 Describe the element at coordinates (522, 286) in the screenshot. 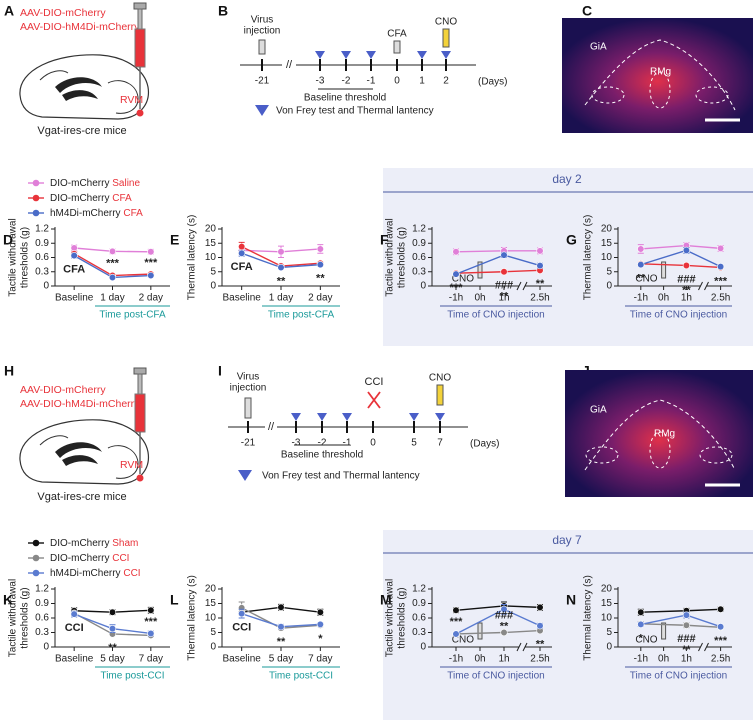

I see `axis-break` at that location.